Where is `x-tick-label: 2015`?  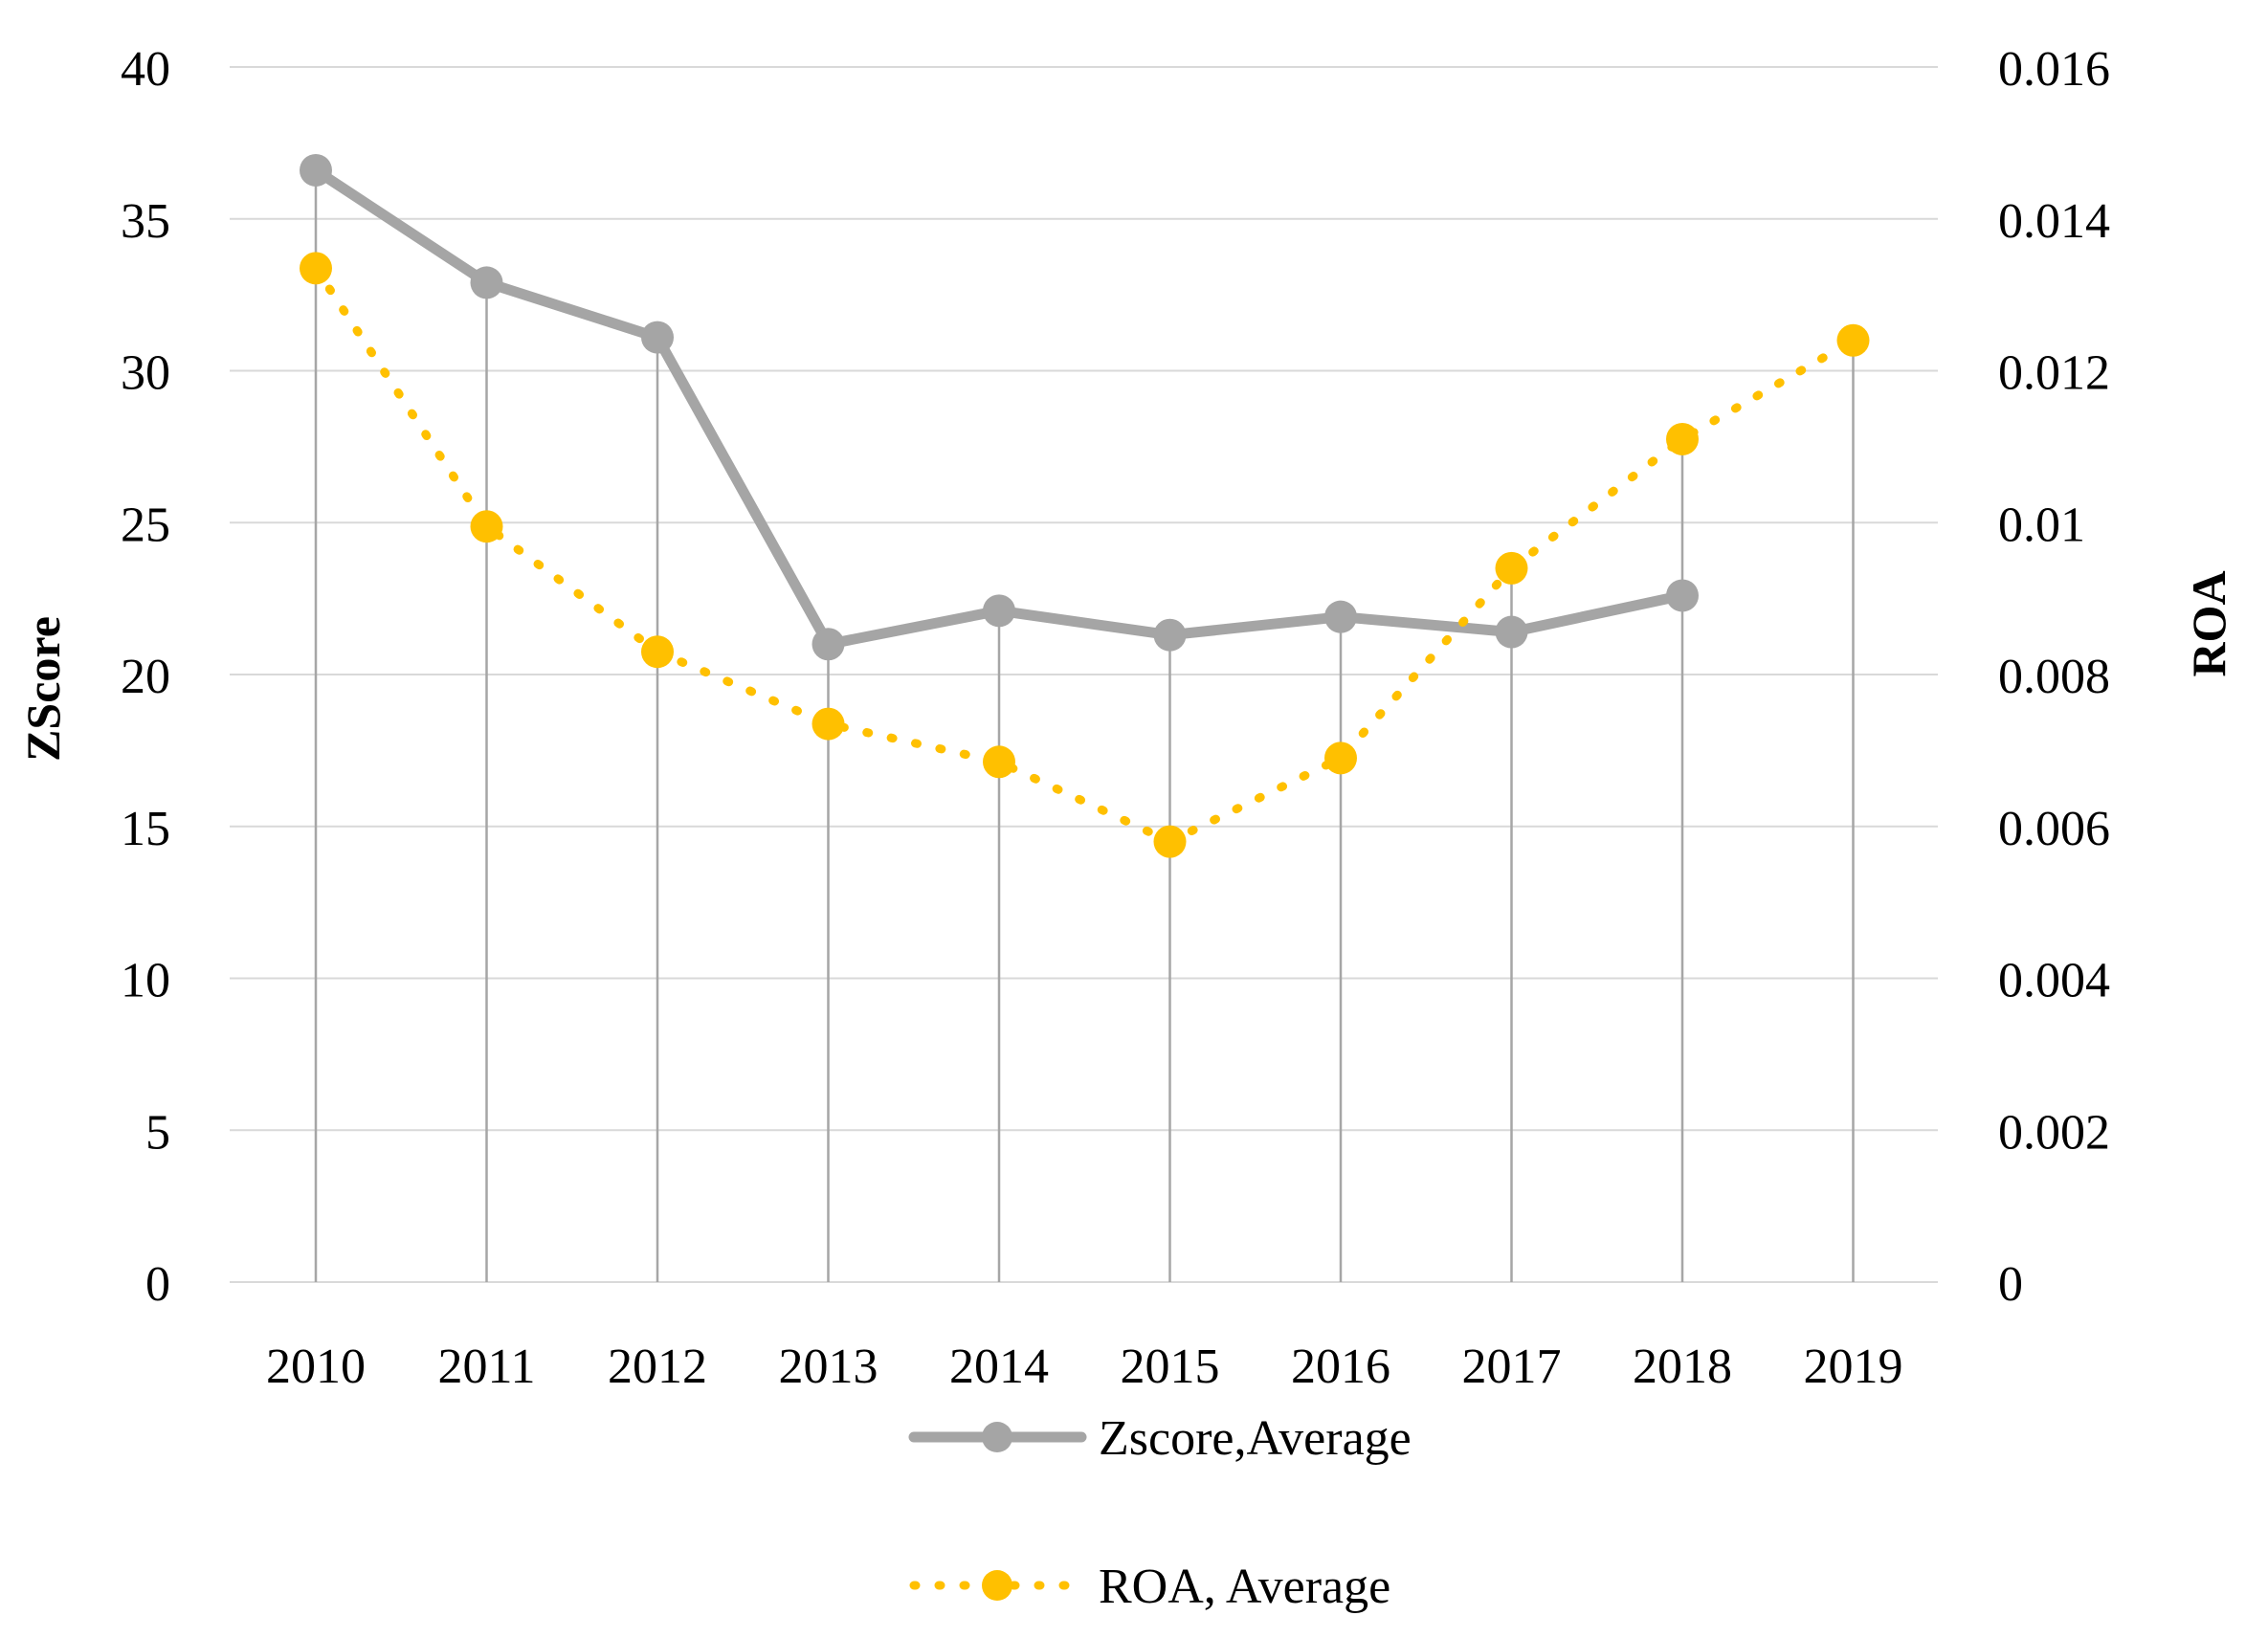 x-tick-label: 2015 is located at coordinates (1170, 1366).